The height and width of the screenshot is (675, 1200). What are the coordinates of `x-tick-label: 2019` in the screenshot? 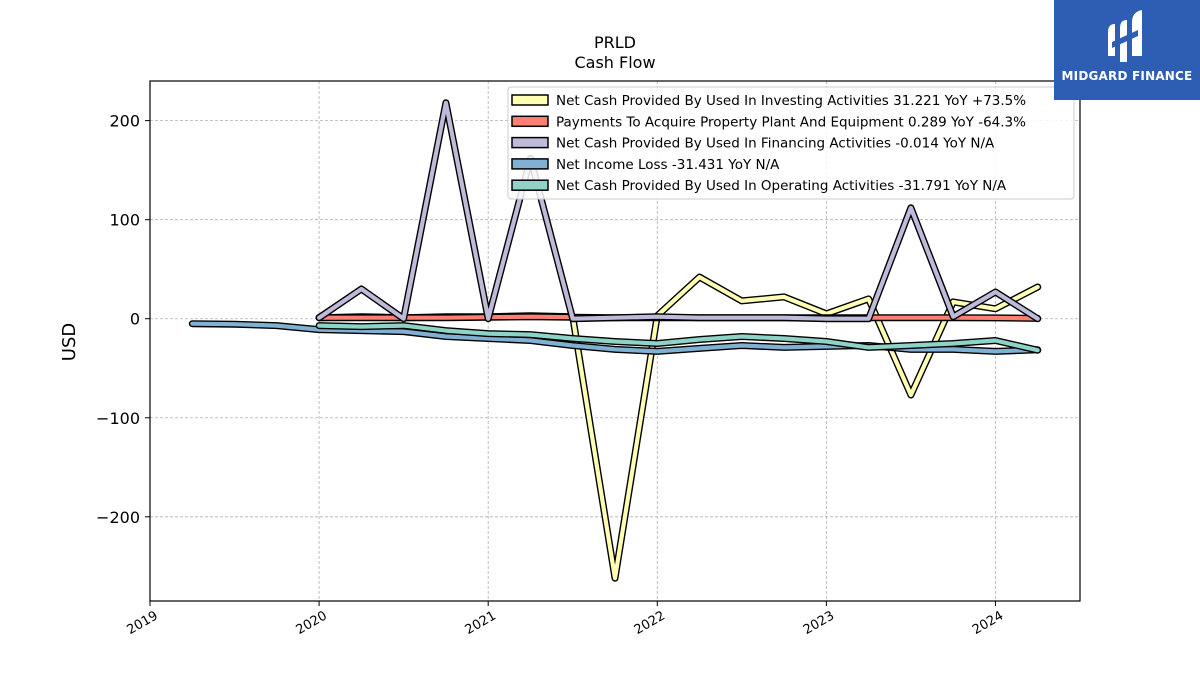 It's located at (143, 623).